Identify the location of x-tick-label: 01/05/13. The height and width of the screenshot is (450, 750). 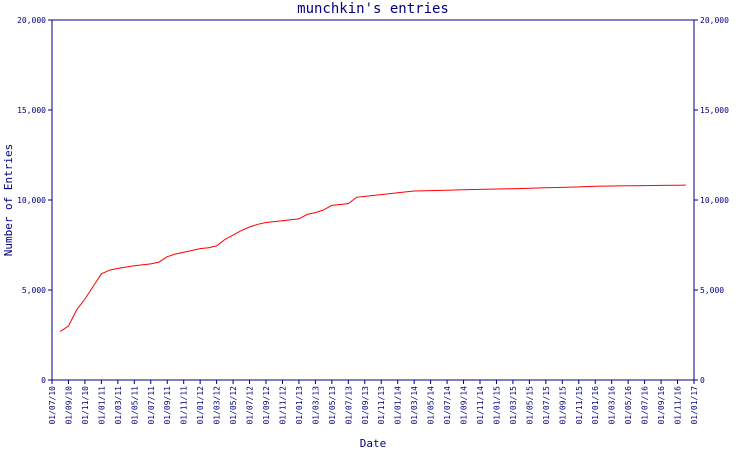
(332, 405).